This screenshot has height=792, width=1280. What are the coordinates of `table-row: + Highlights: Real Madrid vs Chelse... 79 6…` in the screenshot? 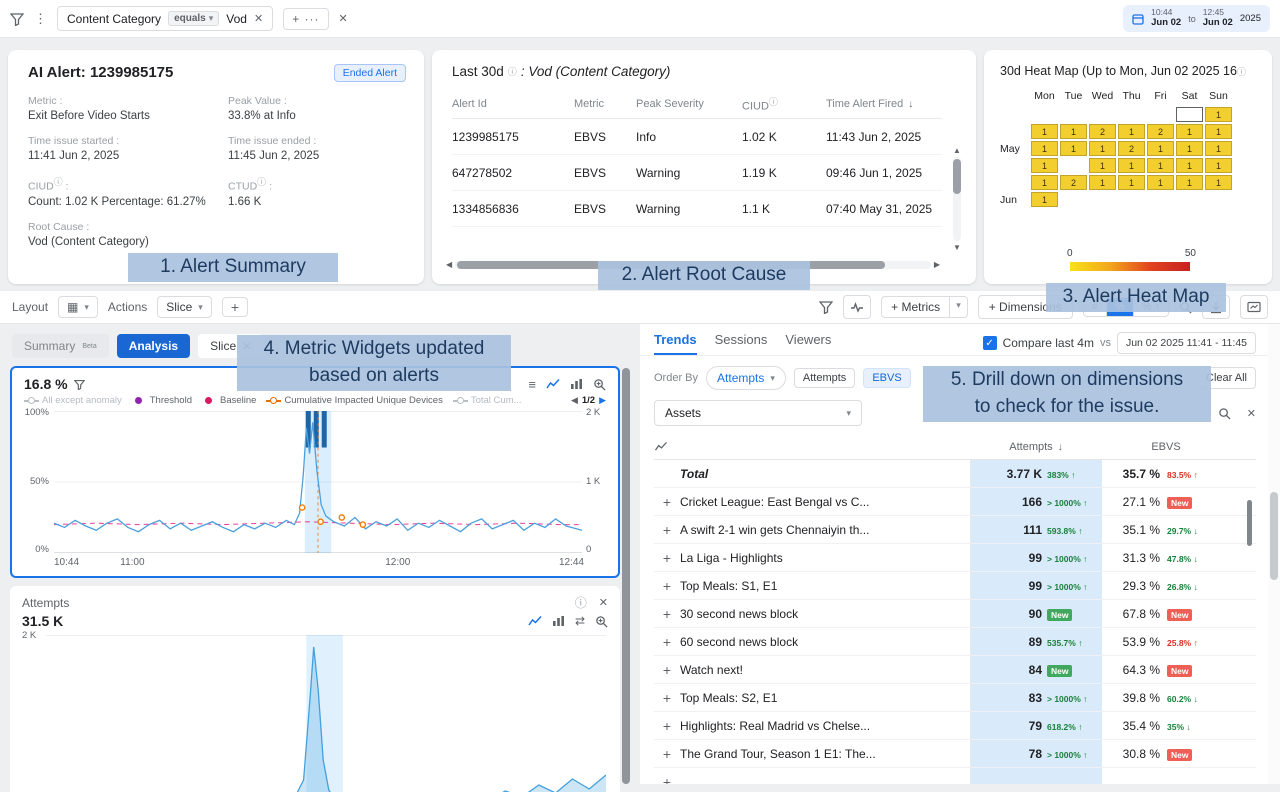 It's located at (955, 726).